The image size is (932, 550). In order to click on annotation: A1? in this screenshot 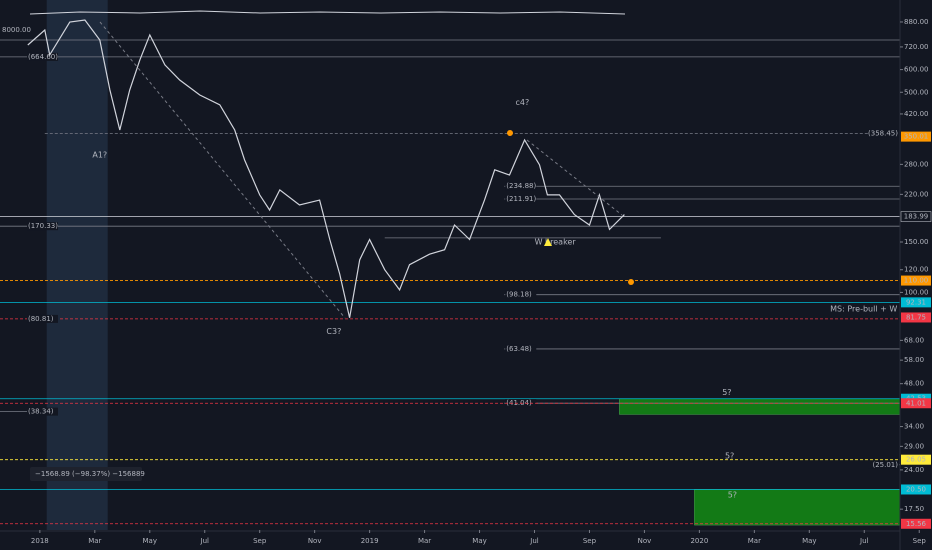, I will do `click(99, 154)`.